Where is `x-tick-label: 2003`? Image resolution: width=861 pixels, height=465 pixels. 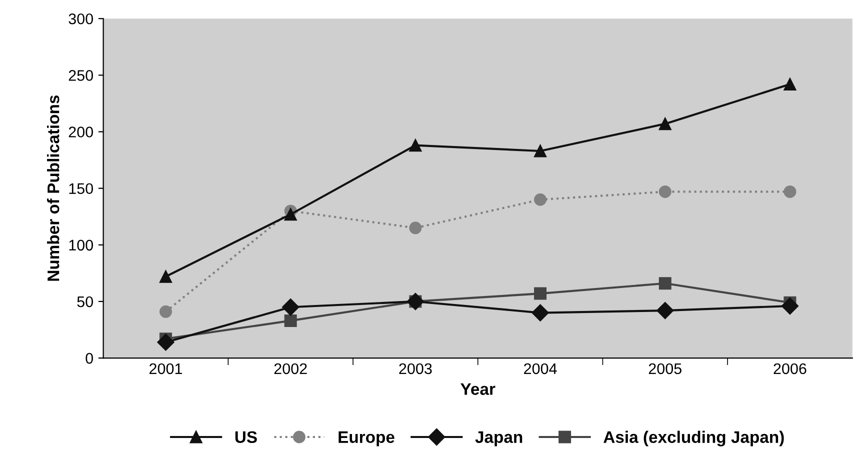 x-tick-label: 2003 is located at coordinates (415, 368).